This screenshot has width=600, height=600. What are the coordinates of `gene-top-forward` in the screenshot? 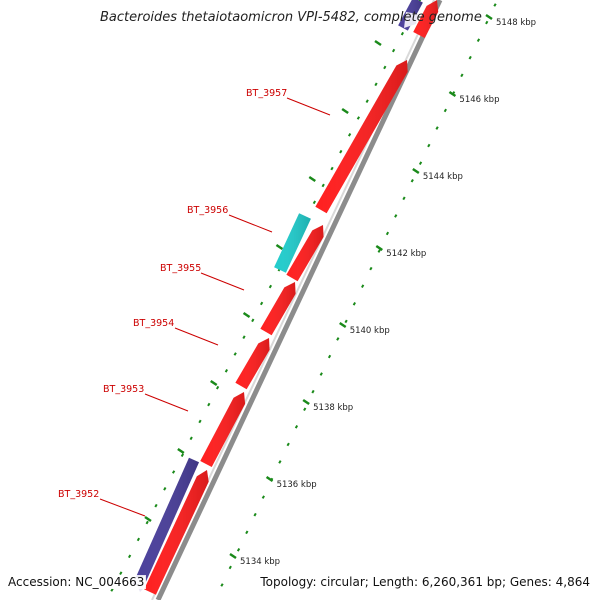 It's located at (426, 19).